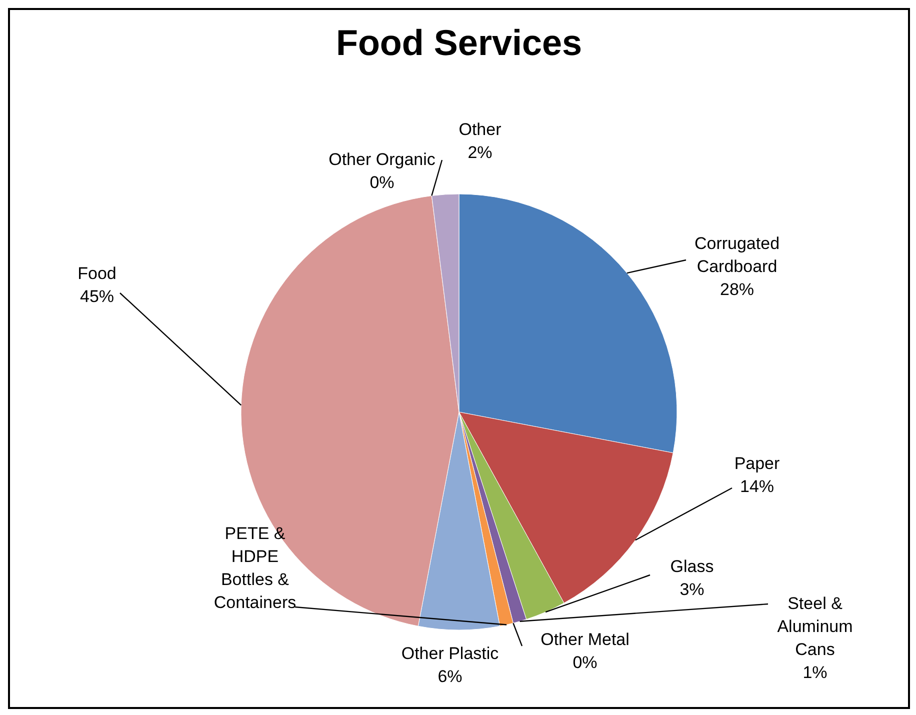 This screenshot has height=715, width=916. I want to click on data-label: 3%, so click(692, 589).